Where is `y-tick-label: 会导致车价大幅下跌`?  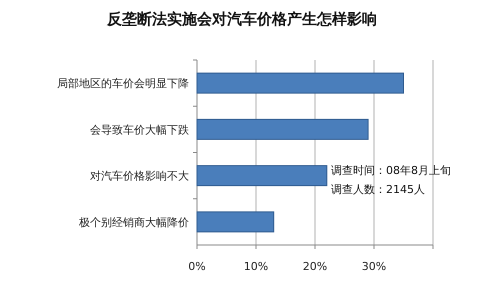 y-tick-label: 会导致车价大幅下跌 is located at coordinates (139, 129).